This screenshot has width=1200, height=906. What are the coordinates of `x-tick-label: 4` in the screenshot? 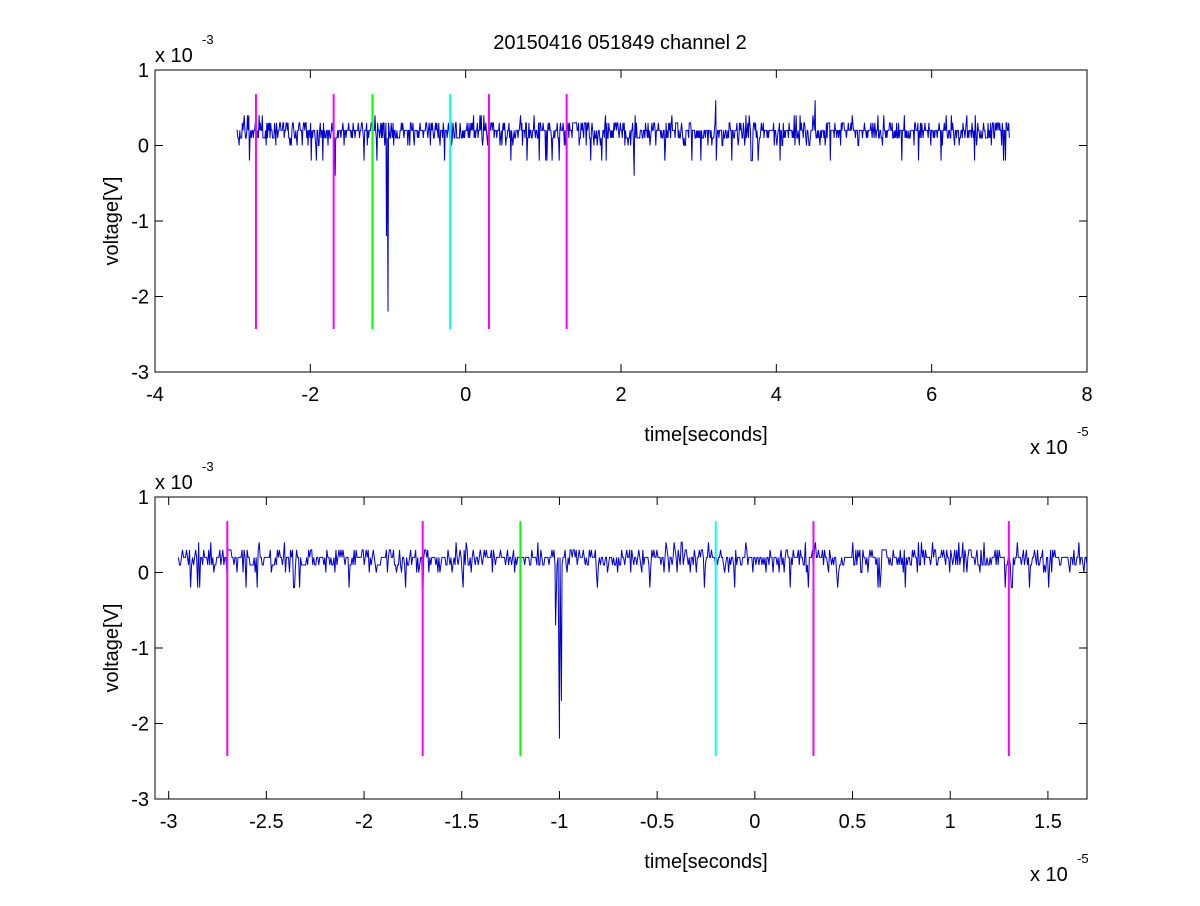 It's located at (776, 395).